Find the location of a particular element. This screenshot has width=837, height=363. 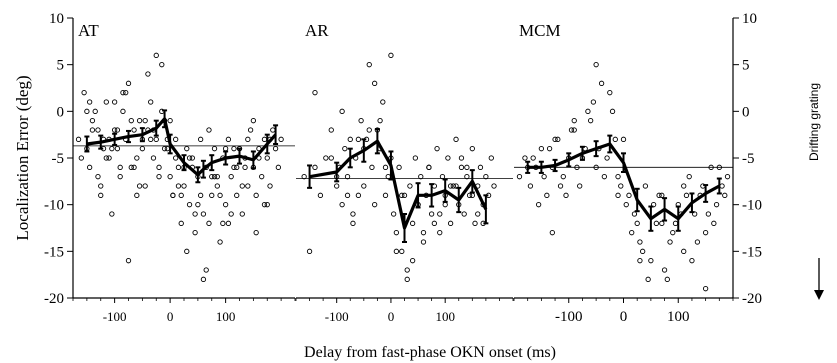

y-tick-label: -5 is located at coordinates (748, 159).